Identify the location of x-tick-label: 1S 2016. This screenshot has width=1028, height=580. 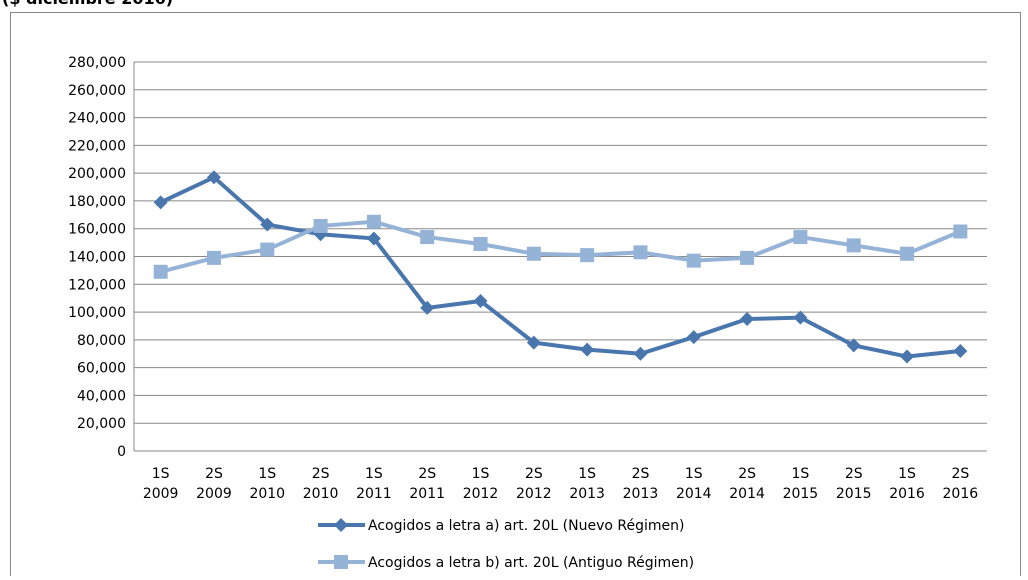
(907, 484).